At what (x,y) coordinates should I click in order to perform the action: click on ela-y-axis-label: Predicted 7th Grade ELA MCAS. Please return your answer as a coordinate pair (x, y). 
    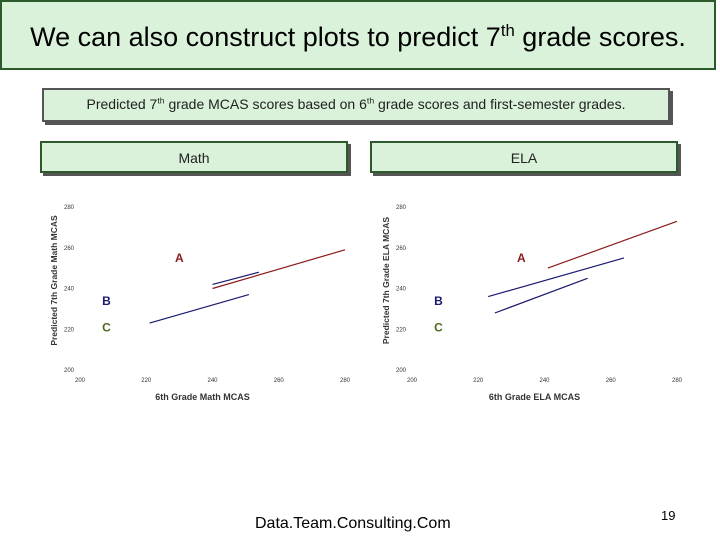
    Looking at the image, I should click on (386, 281).